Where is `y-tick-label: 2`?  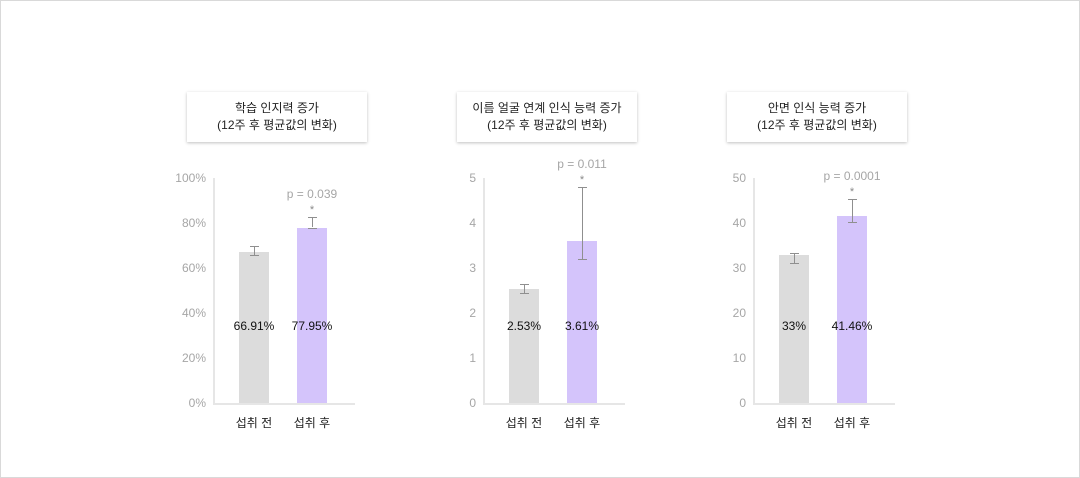
y-tick-label: 2 is located at coordinates (472, 313).